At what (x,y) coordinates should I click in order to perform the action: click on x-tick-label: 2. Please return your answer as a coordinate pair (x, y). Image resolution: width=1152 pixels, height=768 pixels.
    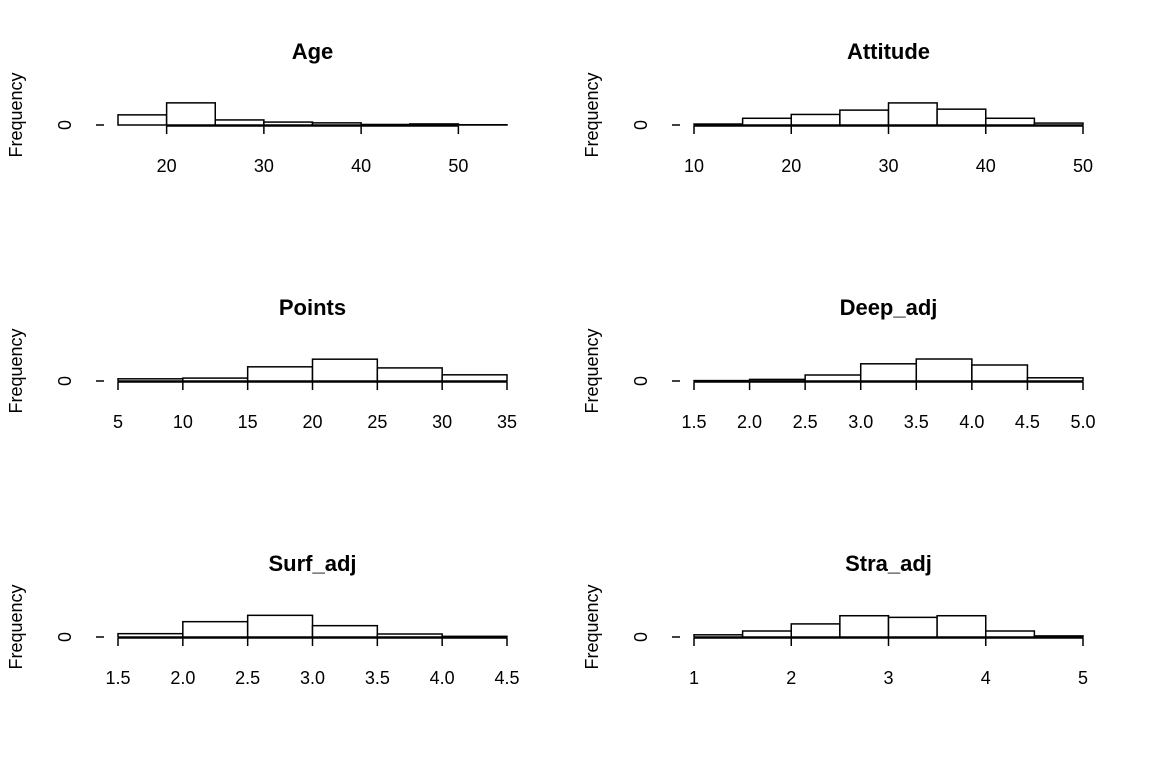
    Looking at the image, I should click on (791, 678).